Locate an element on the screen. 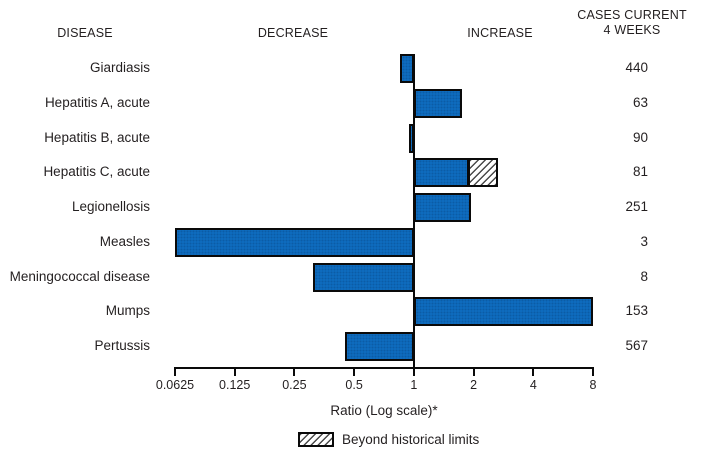  ratio-bar-beyond-historical-limits is located at coordinates (483, 173).